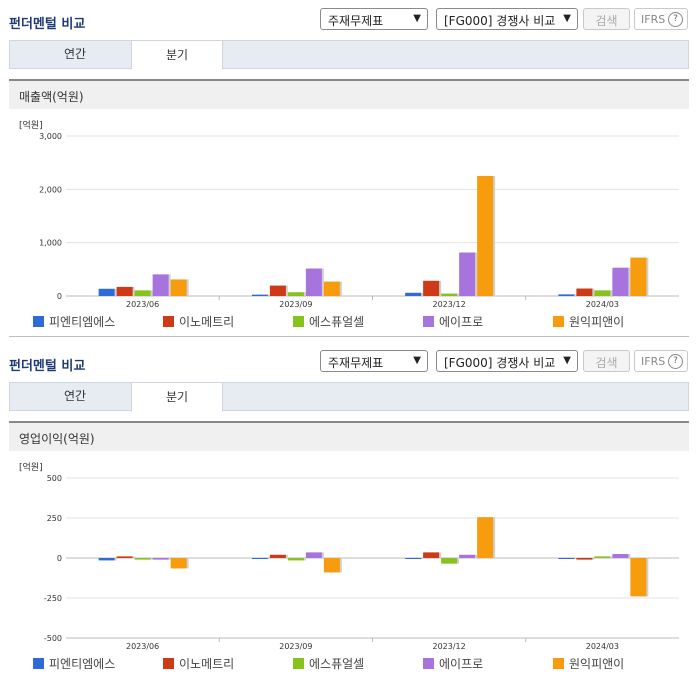  Describe the element at coordinates (47, 24) in the screenshot. I see `panel-title: 펀더멘털 비교` at that location.